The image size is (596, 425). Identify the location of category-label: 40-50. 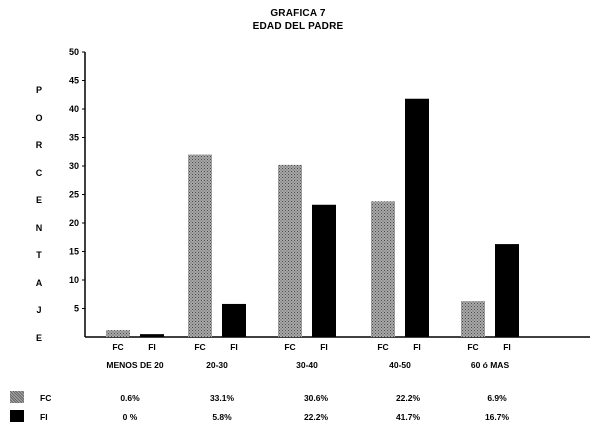
(400, 365).